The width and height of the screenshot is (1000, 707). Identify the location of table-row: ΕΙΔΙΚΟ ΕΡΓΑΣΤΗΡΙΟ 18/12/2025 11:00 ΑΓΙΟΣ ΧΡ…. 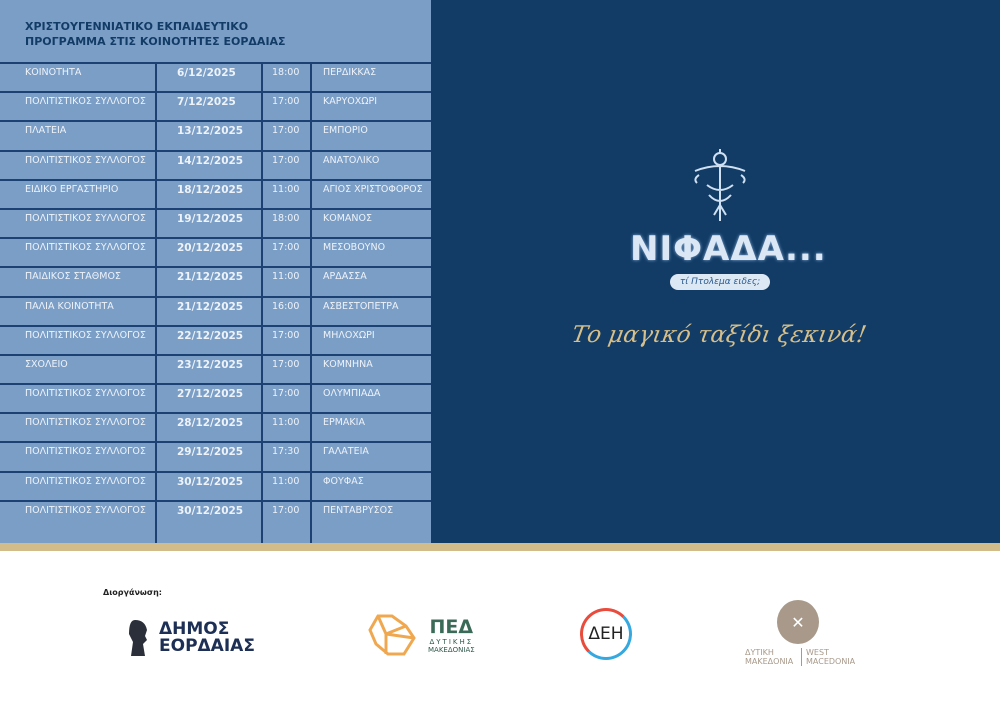
(215, 193).